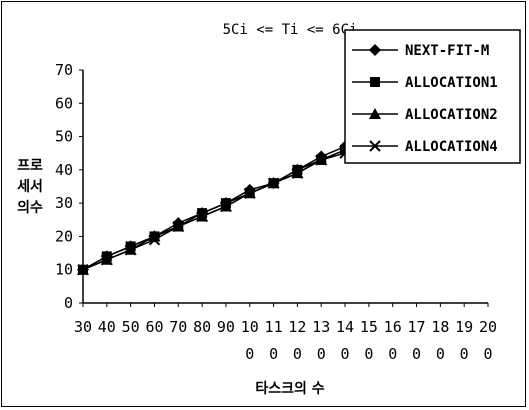  I want to click on x-tick-label: 70, so click(178, 327).